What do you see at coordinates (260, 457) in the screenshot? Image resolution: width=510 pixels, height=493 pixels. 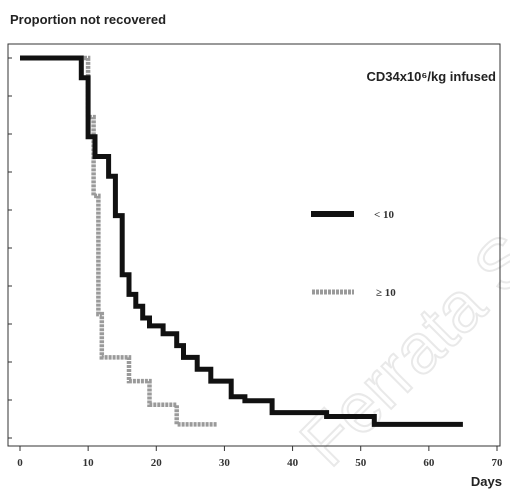 I see `x-axis-ticks: 0 10 20 30 40 50 60 70` at bounding box center [260, 457].